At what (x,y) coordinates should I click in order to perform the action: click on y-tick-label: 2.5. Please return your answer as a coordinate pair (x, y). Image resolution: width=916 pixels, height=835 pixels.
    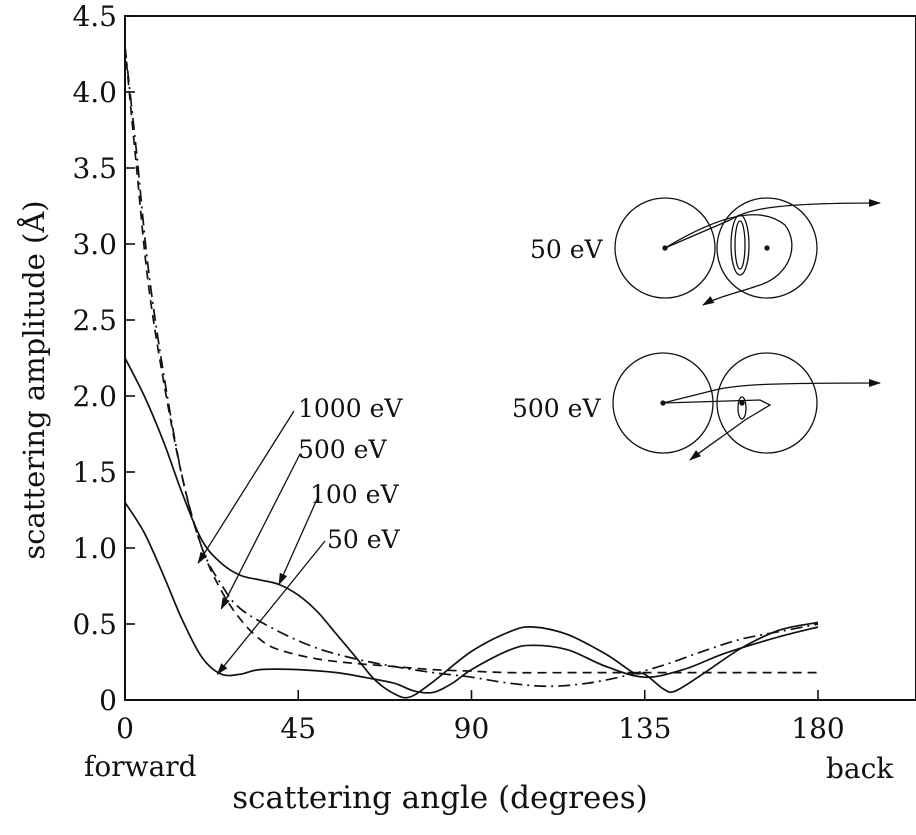
    Looking at the image, I should click on (94, 320).